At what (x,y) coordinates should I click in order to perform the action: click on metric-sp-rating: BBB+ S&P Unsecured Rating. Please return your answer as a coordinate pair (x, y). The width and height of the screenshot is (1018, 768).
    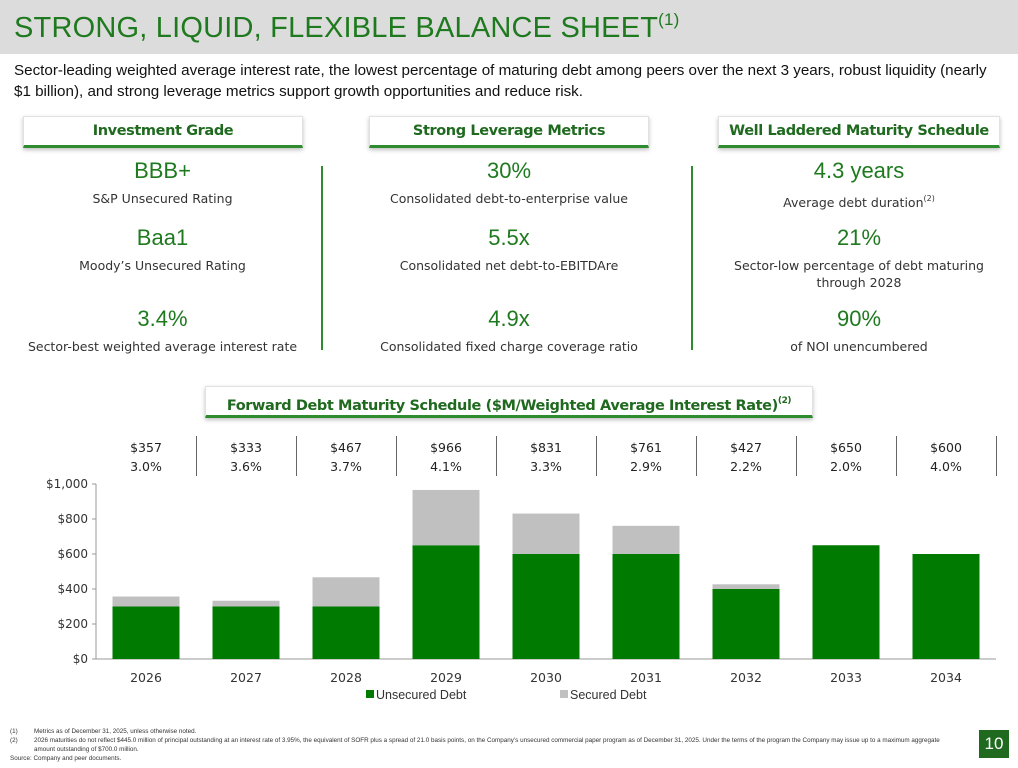
    Looking at the image, I should click on (162, 182).